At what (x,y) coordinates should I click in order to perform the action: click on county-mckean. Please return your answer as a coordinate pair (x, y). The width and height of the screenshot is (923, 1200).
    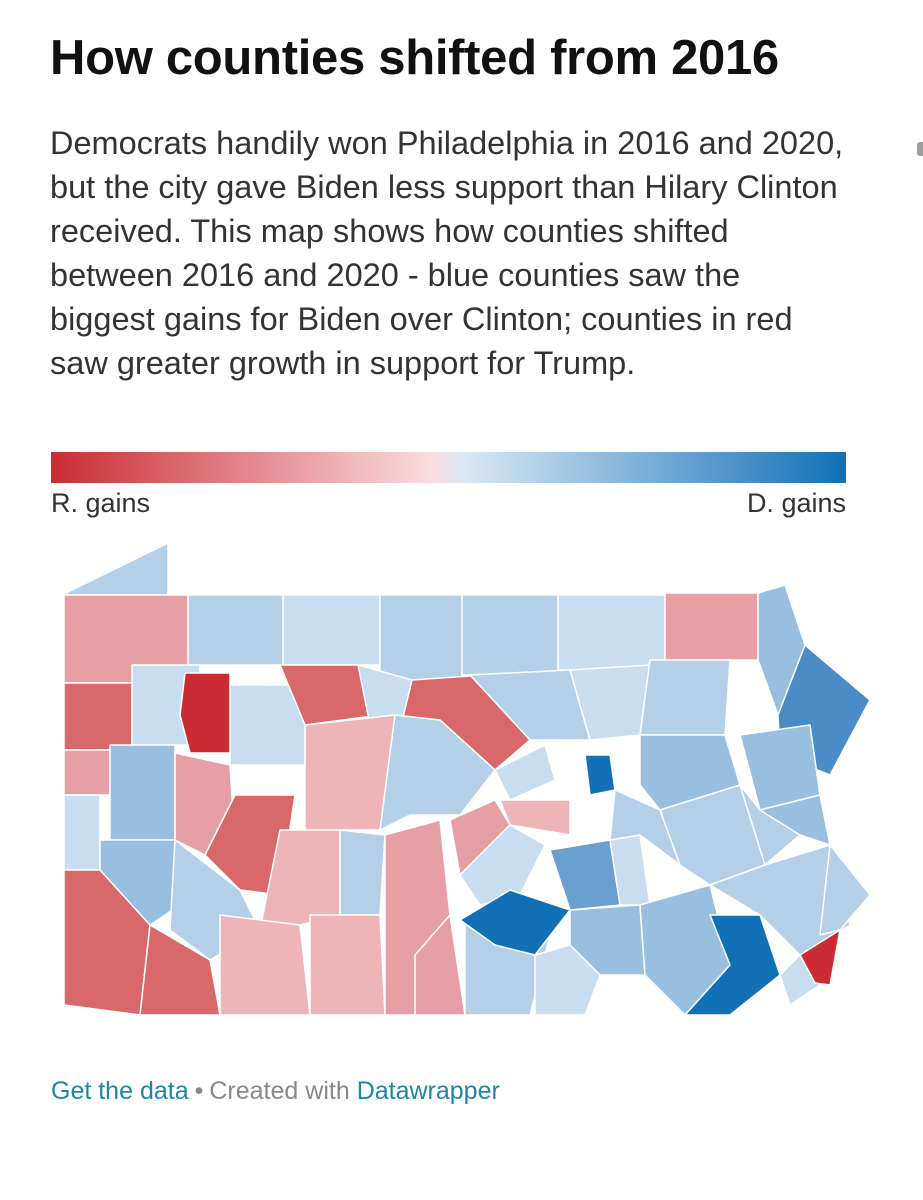
    Looking at the image, I should click on (331, 630).